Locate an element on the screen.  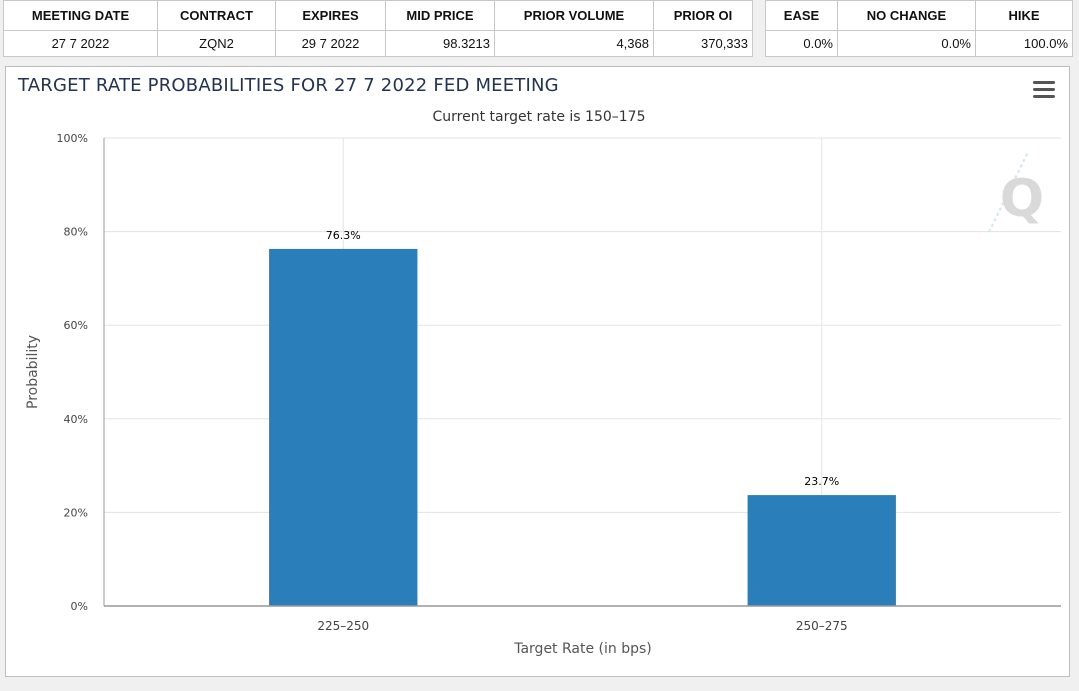
hamburger-menu-icon is located at coordinates (1044, 90).